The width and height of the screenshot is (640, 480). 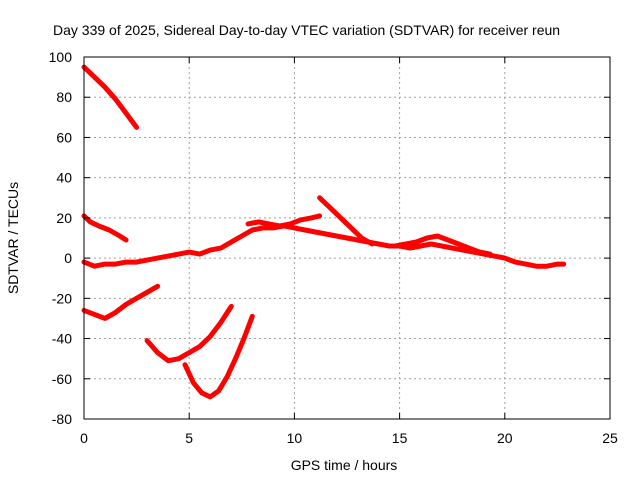 I want to click on x-tick-label: 10, so click(x=295, y=438).